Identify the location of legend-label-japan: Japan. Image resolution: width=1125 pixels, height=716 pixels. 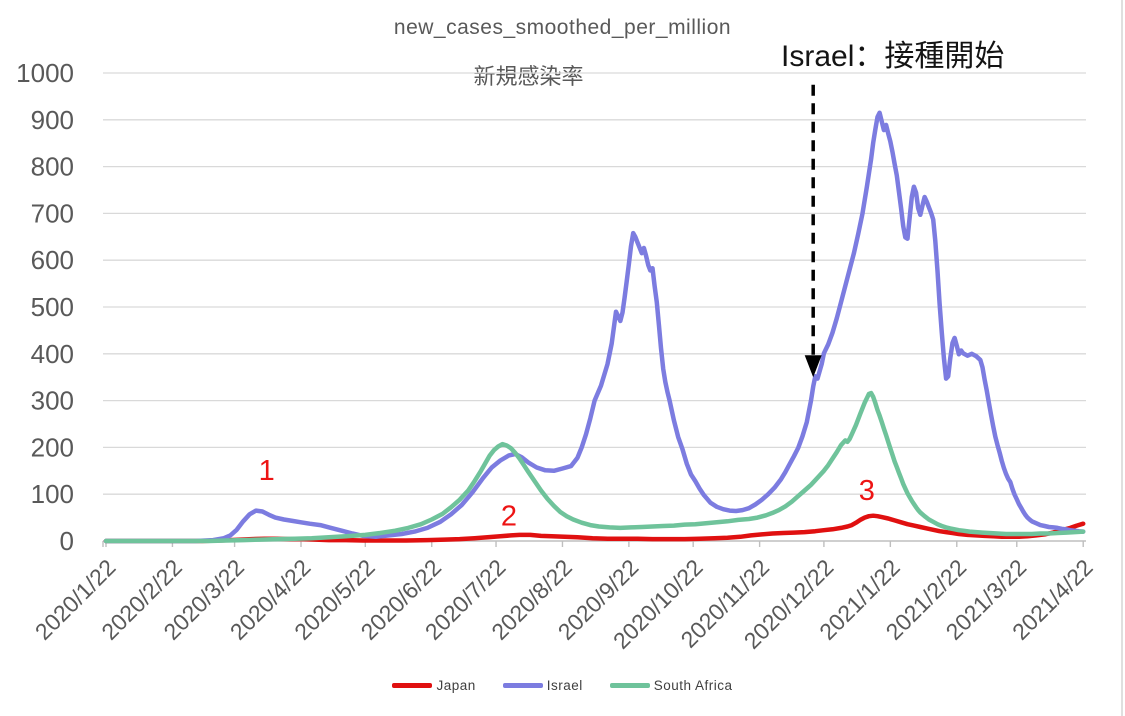
(456, 685).